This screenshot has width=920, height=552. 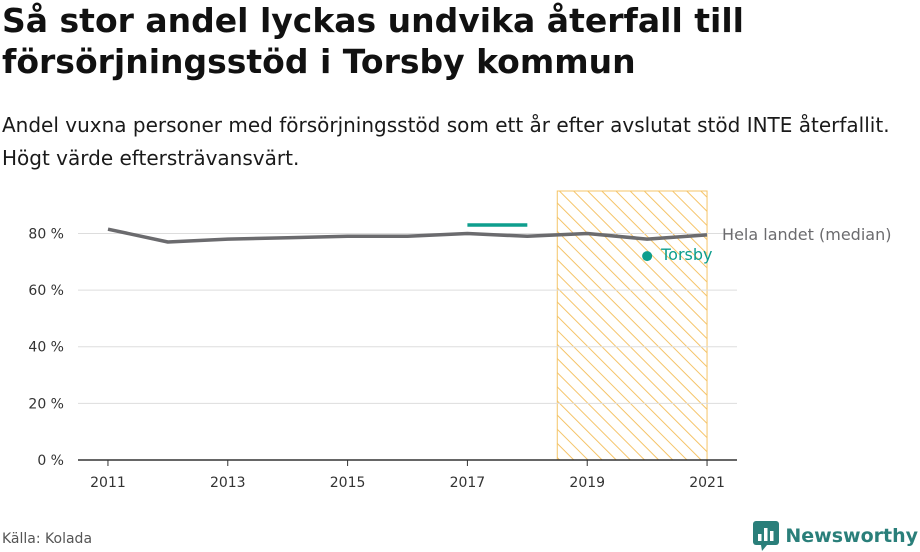 What do you see at coordinates (228, 483) in the screenshot?
I see `x-tick-label: 2013` at bounding box center [228, 483].